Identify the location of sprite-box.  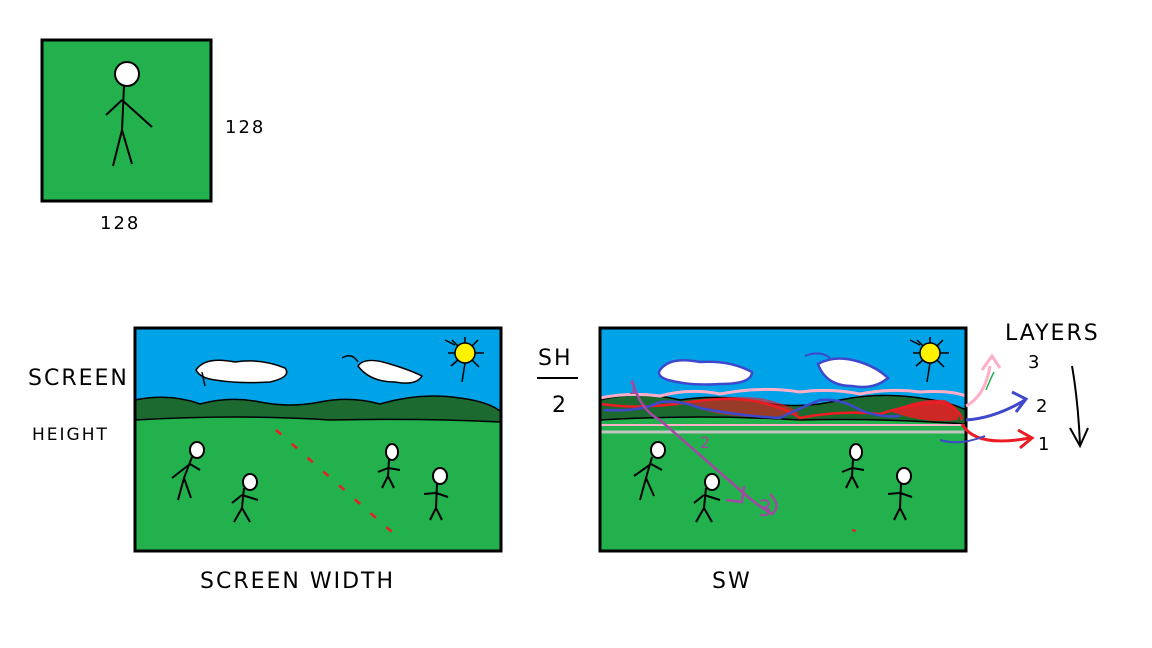
(126, 120).